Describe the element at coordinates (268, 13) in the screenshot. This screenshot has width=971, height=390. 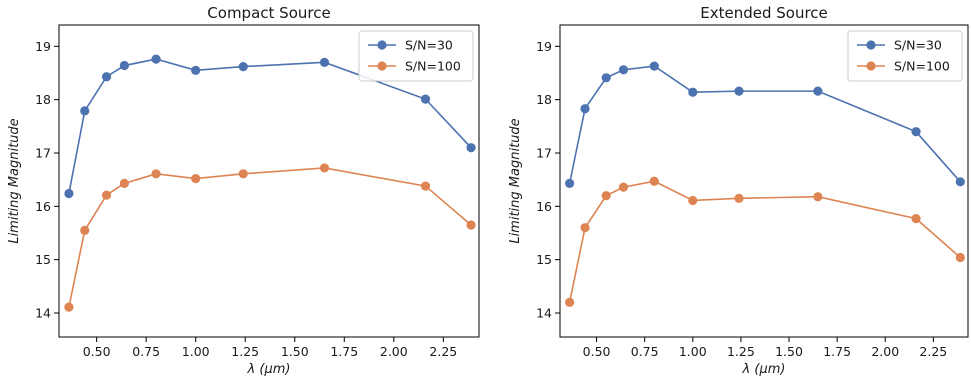
I see `chart-title: Compact Source` at that location.